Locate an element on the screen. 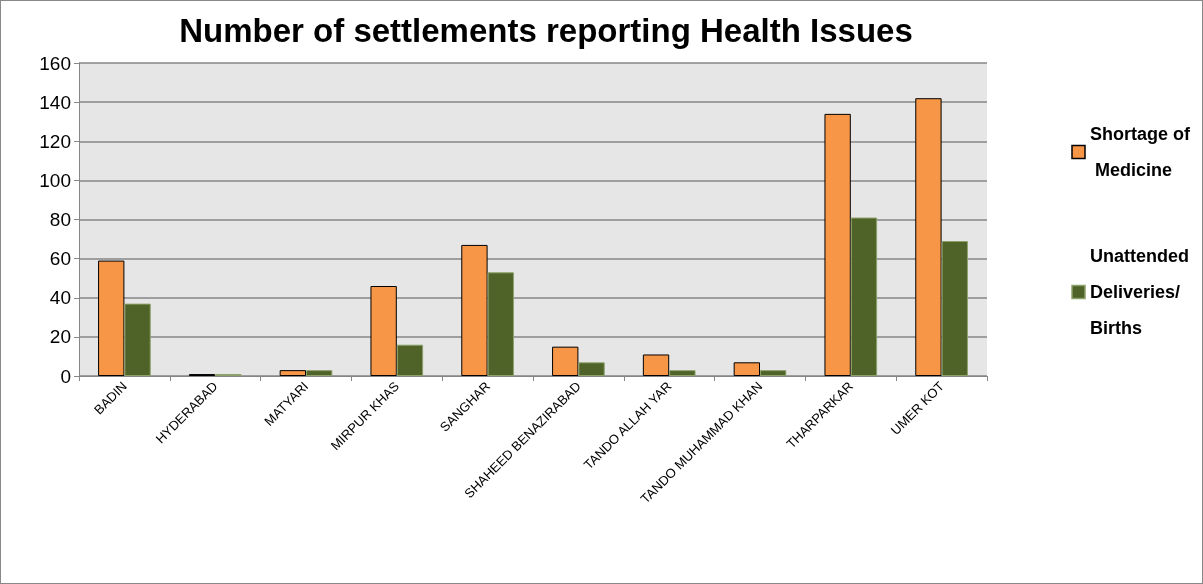 The height and width of the screenshot is (584, 1203). y-tick-label: 140 is located at coordinates (55, 102).